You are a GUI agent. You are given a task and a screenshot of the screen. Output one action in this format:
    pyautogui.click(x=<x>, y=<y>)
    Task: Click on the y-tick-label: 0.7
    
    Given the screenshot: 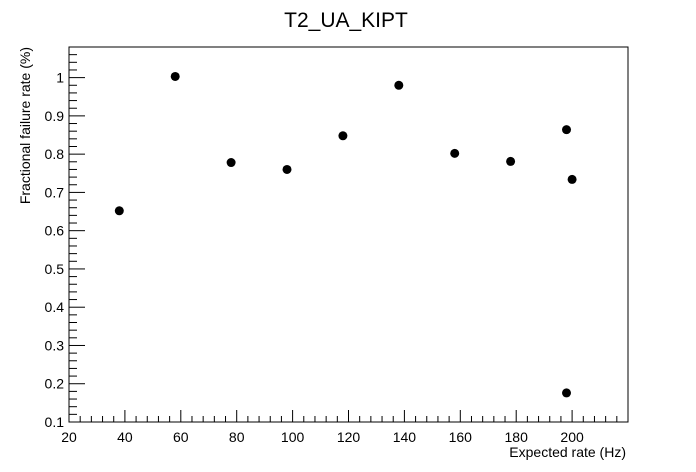 What is the action you would take?
    pyautogui.click(x=55, y=192)
    